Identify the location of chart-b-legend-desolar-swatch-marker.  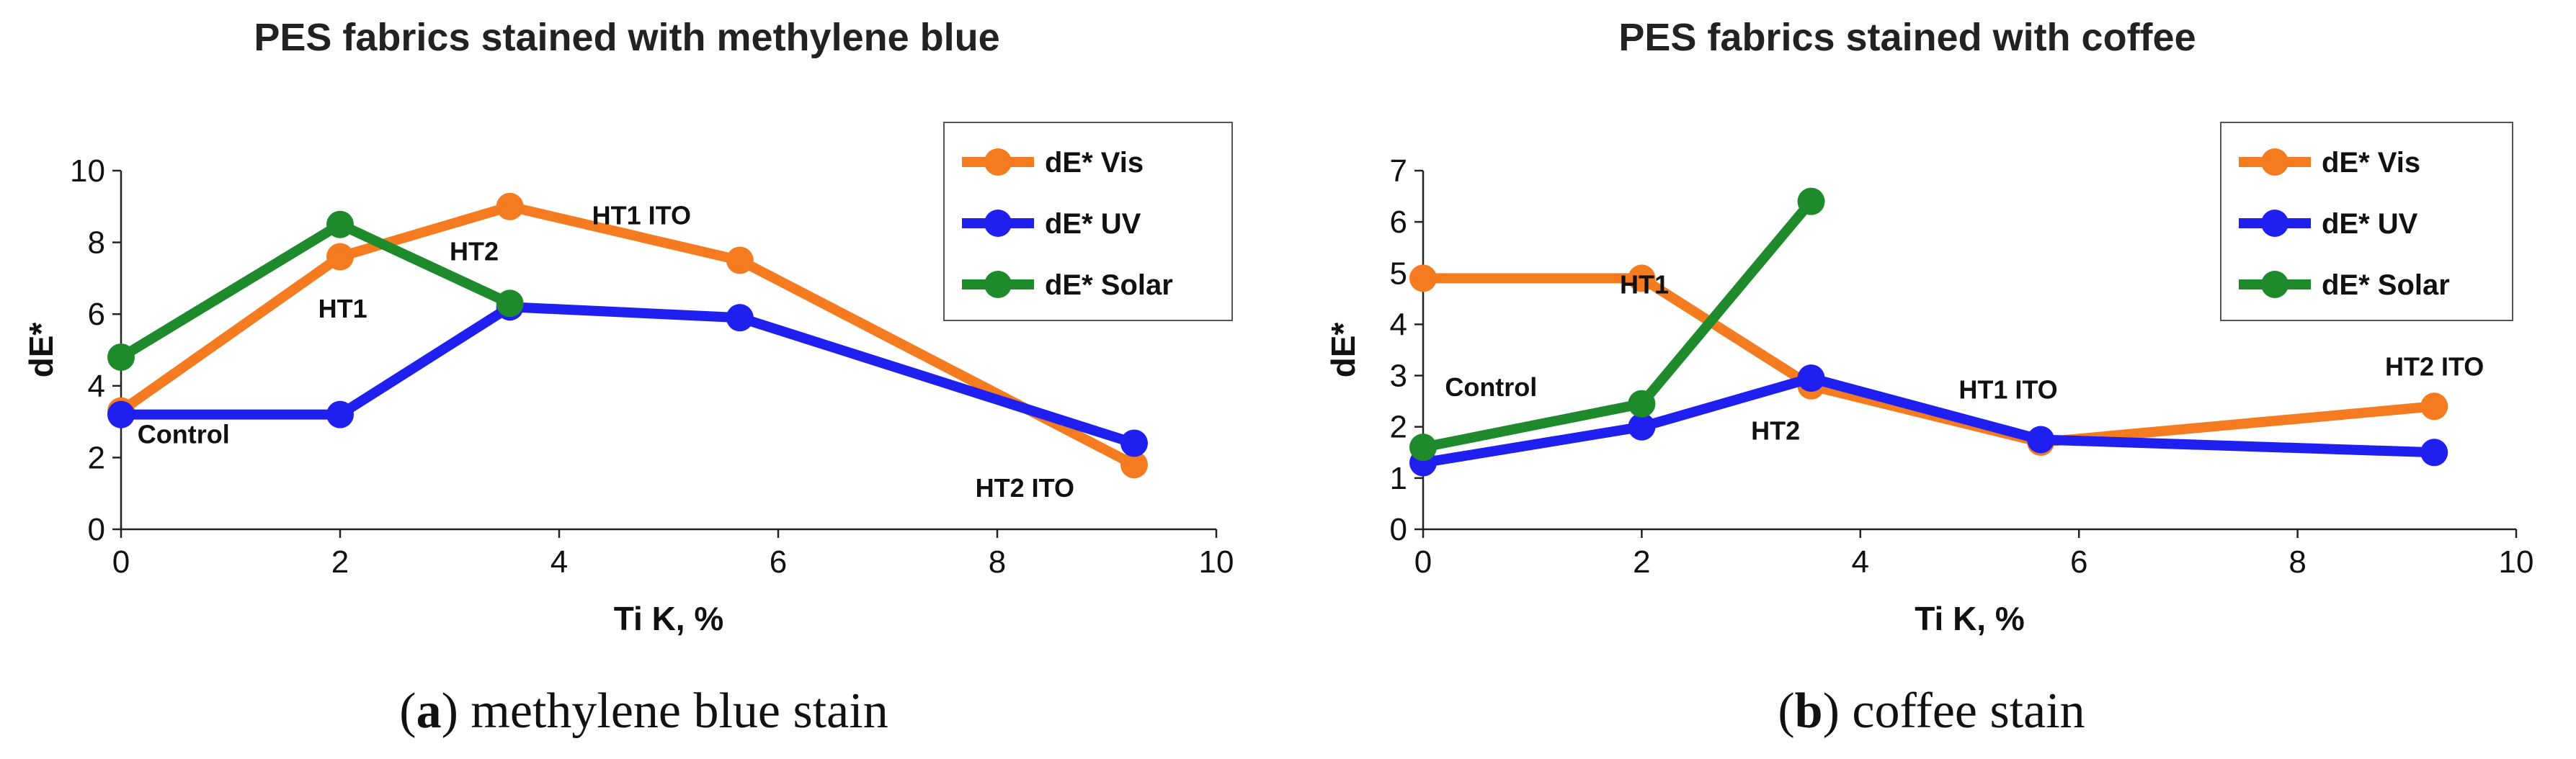
(2274, 284).